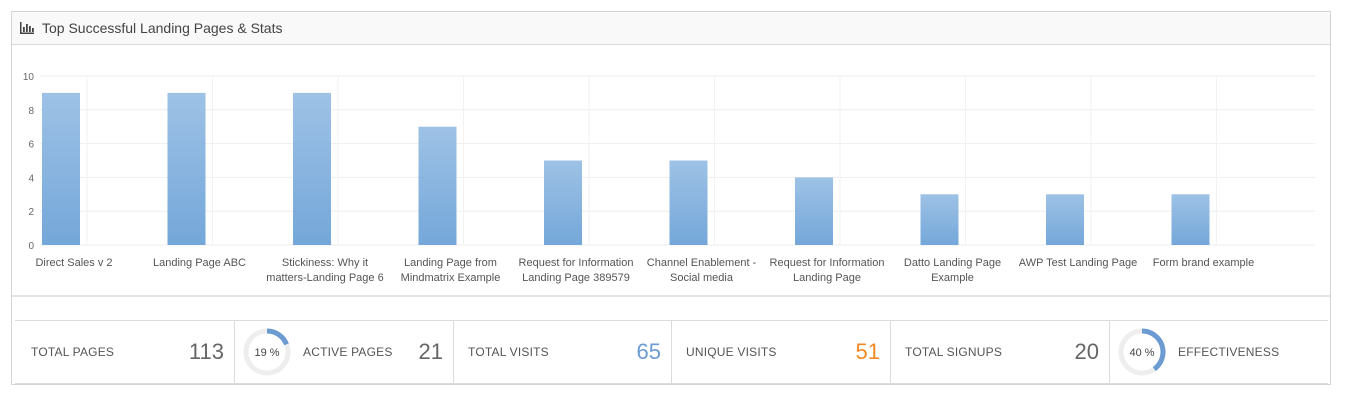 Image resolution: width=1347 pixels, height=402 pixels. I want to click on y-tick-label: 6, so click(31, 145).